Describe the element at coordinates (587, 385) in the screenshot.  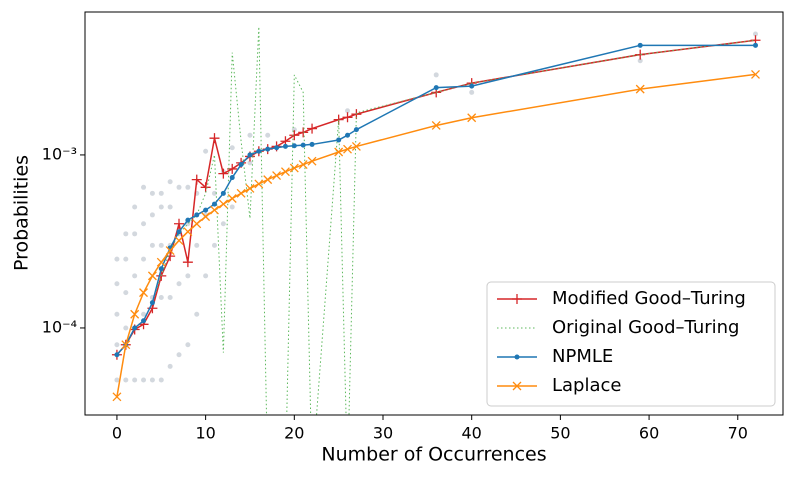
I see `legend-label: Laplace` at that location.